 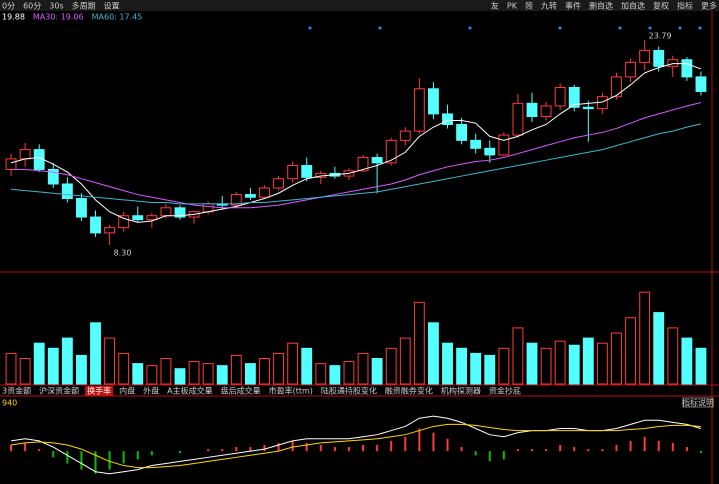 I want to click on toolbar-item: 友, so click(x=495, y=6).